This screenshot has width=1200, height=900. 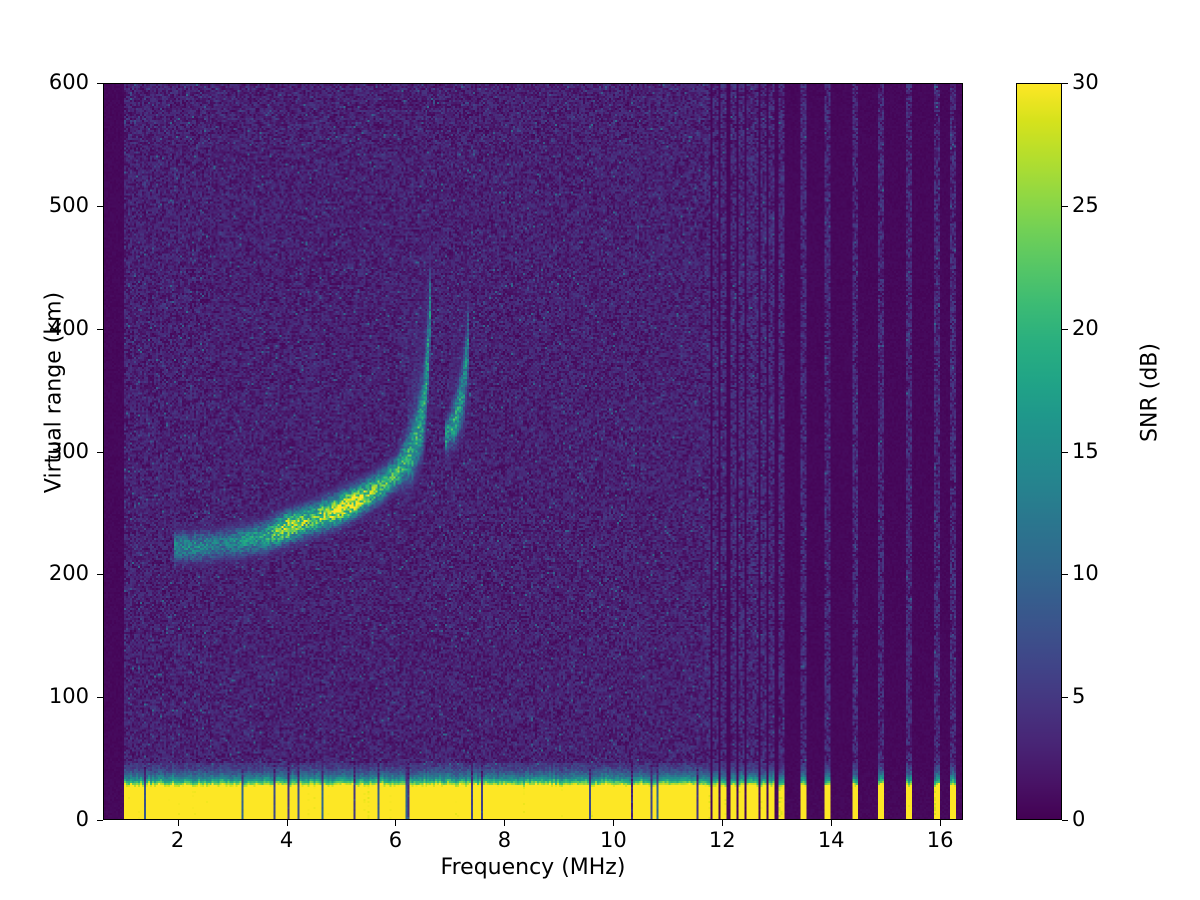 What do you see at coordinates (1085, 327) in the screenshot?
I see `colorbar-tick-label: 20` at bounding box center [1085, 327].